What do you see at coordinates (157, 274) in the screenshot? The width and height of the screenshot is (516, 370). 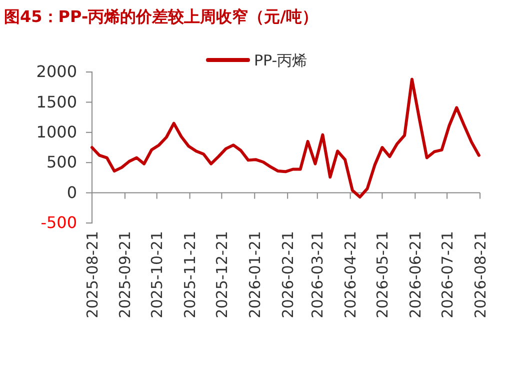 I see `x-tick-label: 2025-10-21` at bounding box center [157, 274].